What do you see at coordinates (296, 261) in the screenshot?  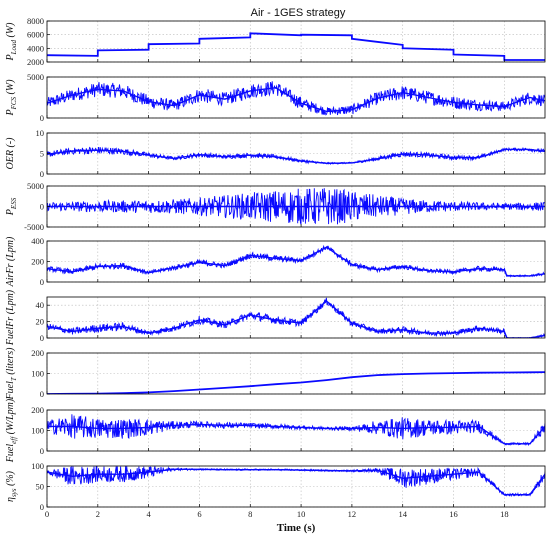 I see `series-mean-airfr` at bounding box center [296, 261].